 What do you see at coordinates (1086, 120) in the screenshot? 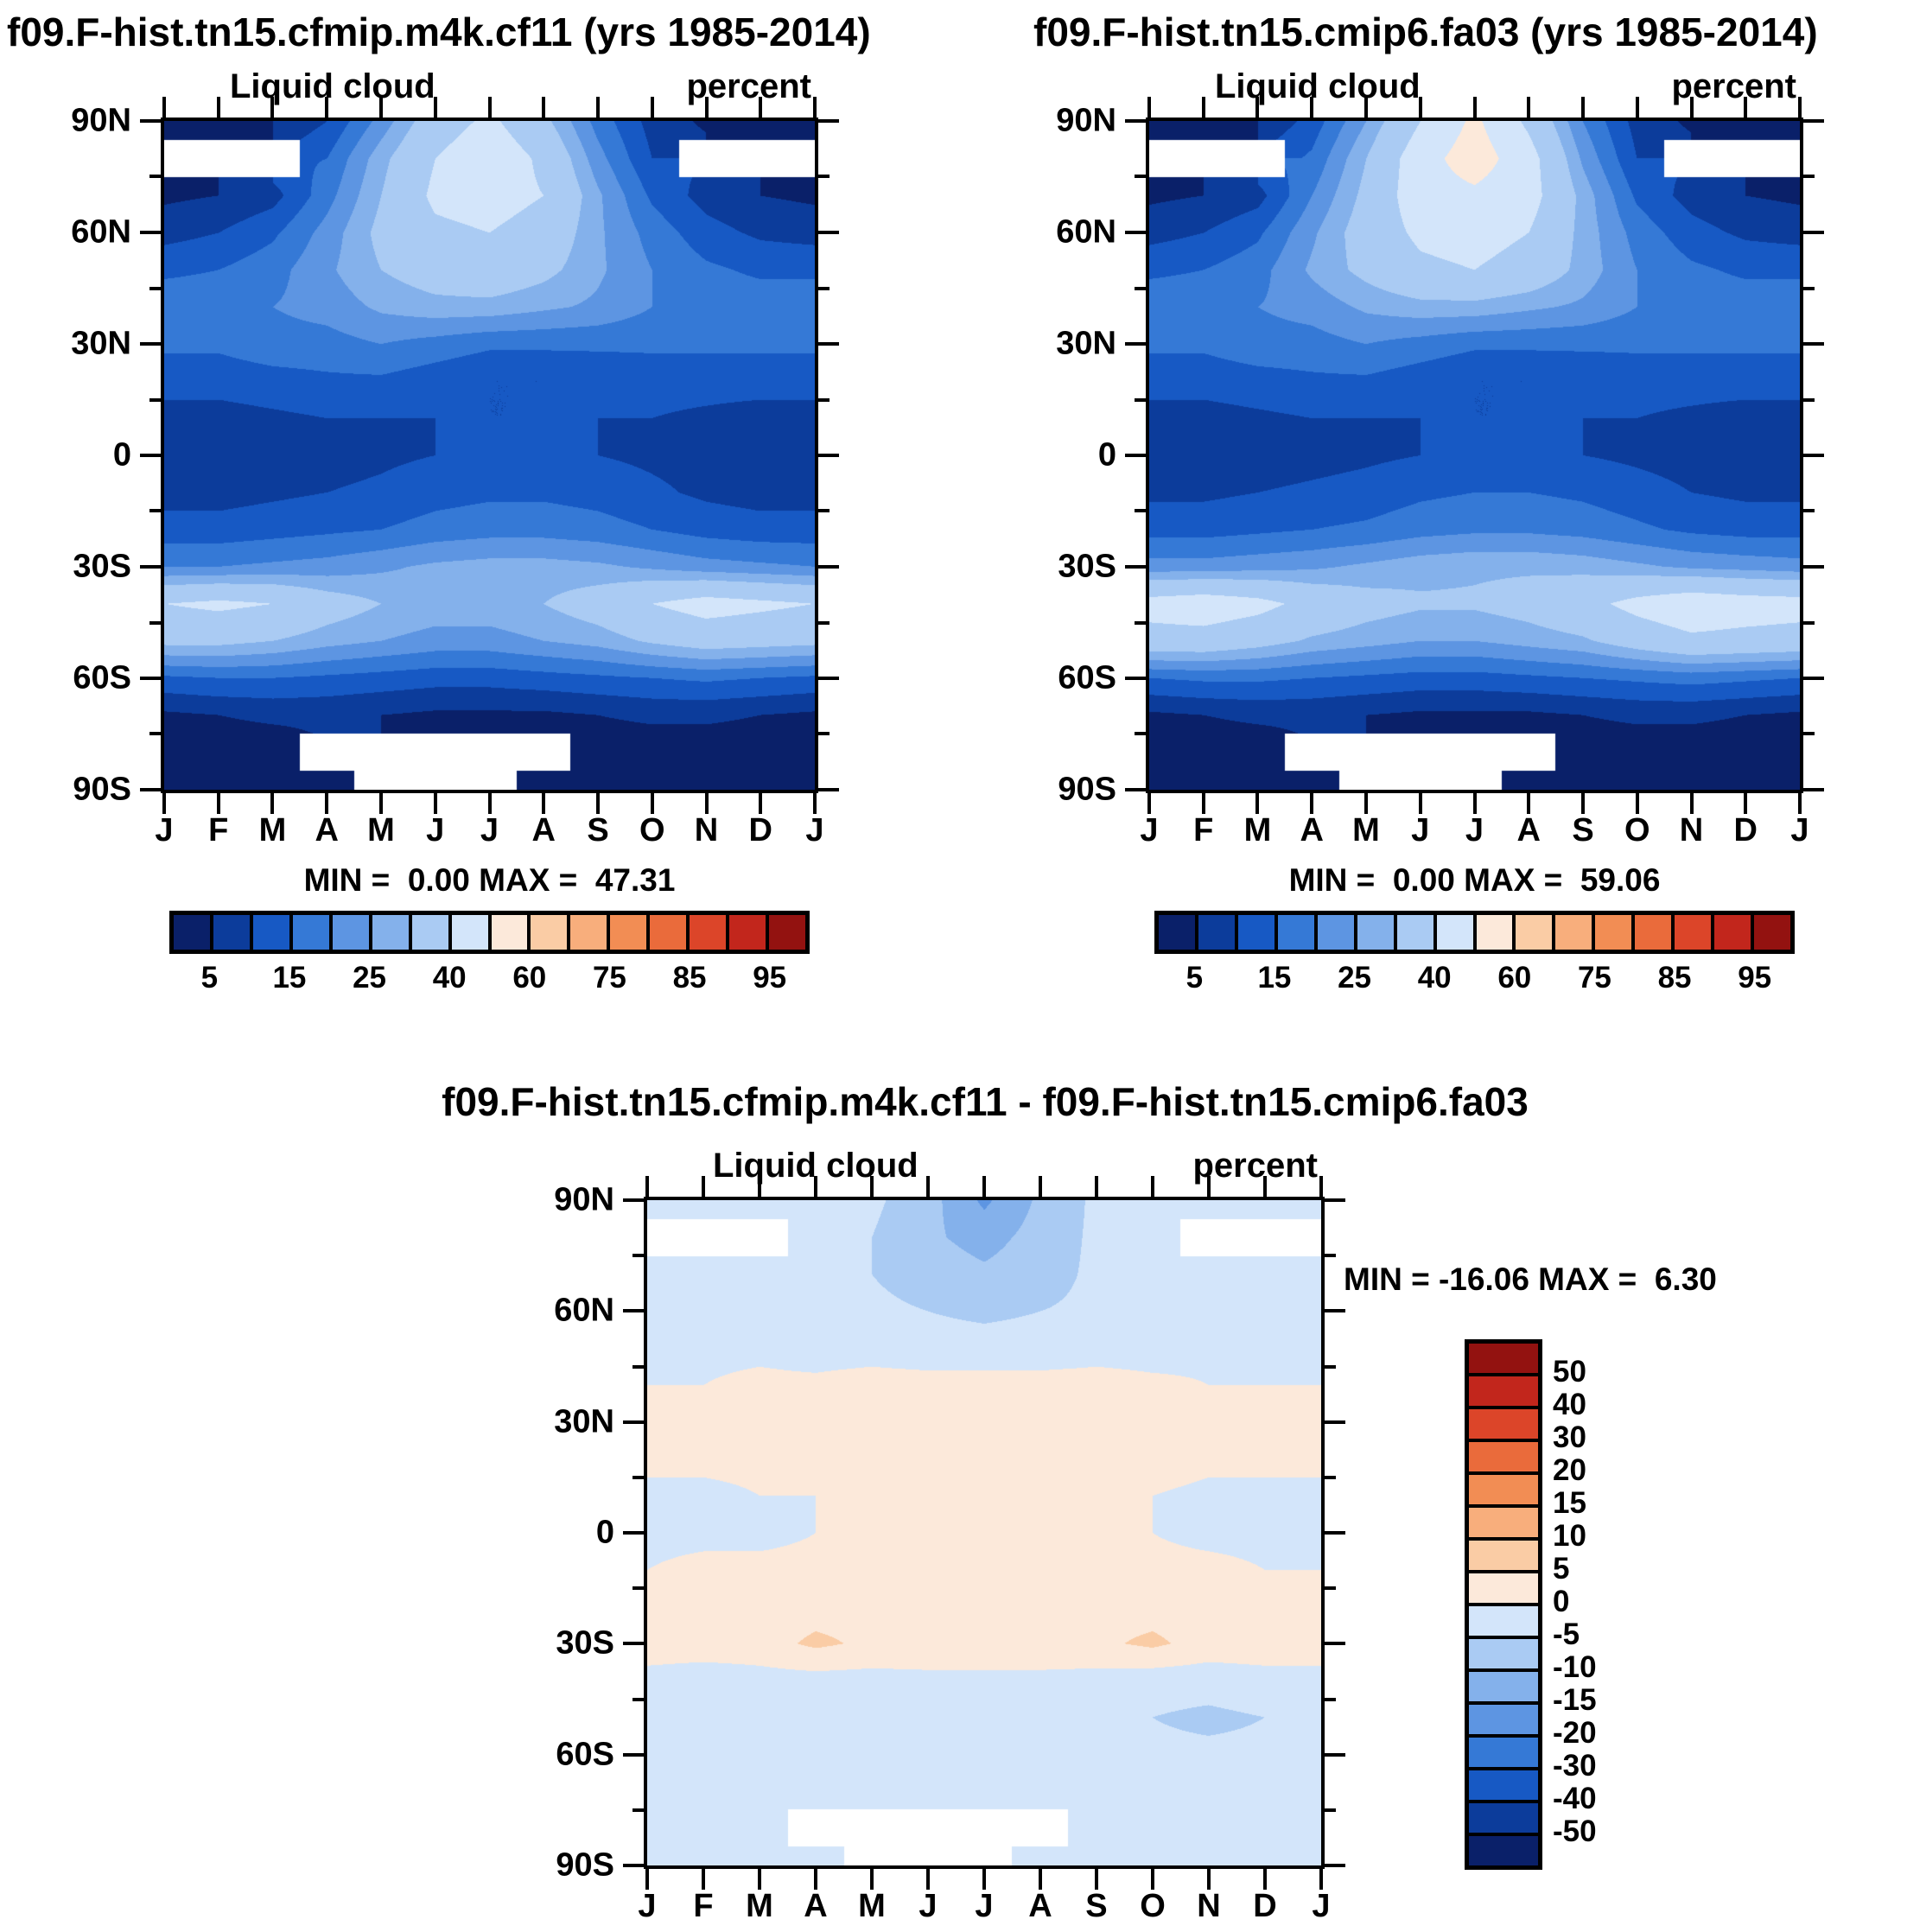
I see `latitude-axis-label: 90N` at bounding box center [1086, 120].